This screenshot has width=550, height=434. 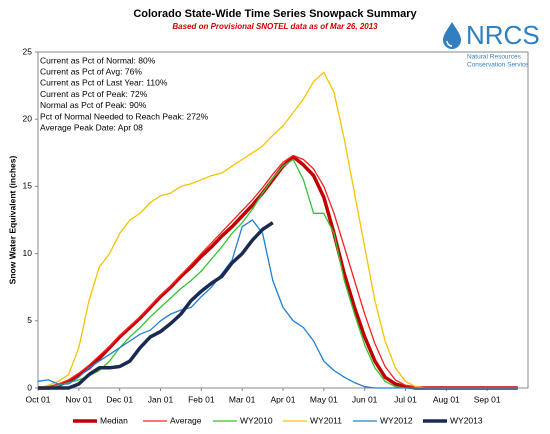 I want to click on y-tick-label: 20, so click(x=28, y=118).